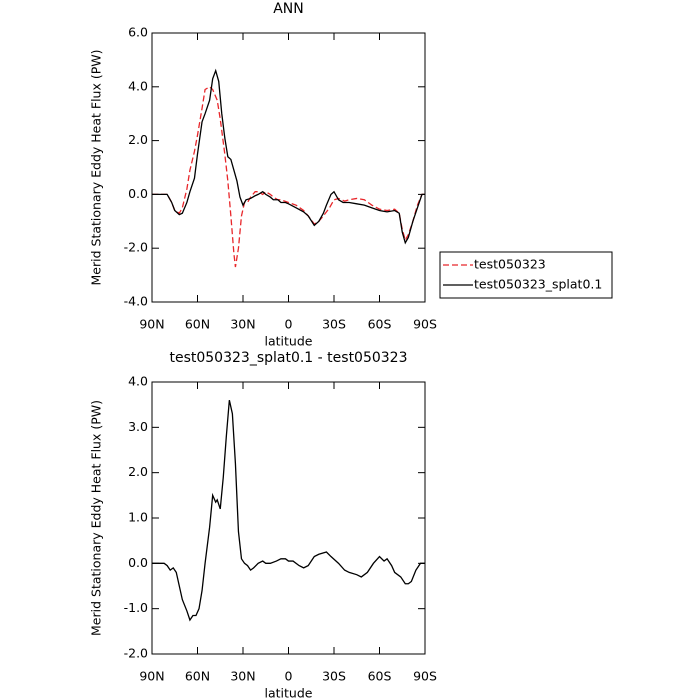 Image resolution: width=700 pixels, height=700 pixels. Describe the element at coordinates (138, 32) in the screenshot. I see `y-tick-label: 6.0` at that location.